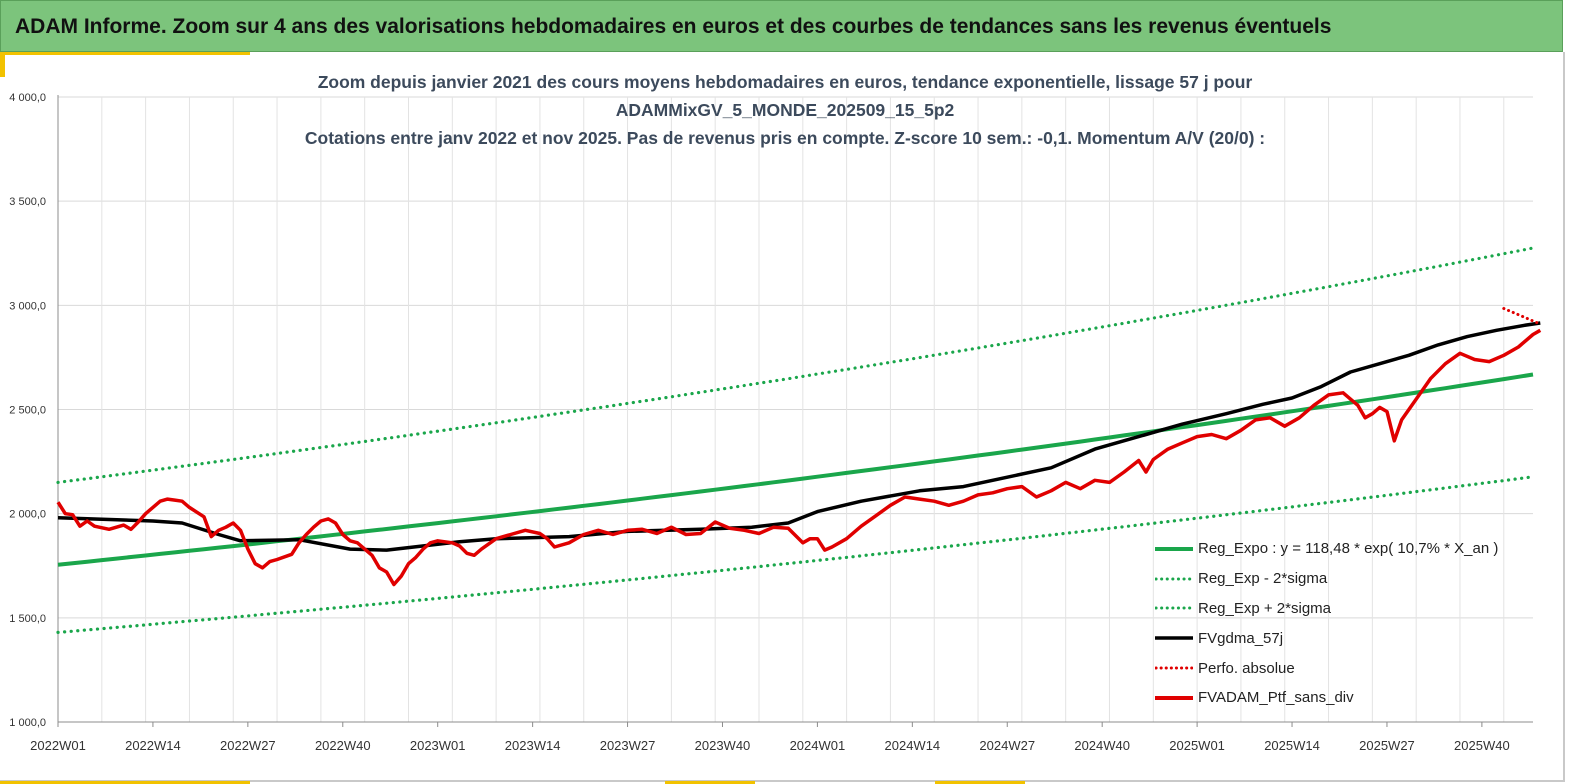 This screenshot has height=784, width=1569. Describe the element at coordinates (782, 781) in the screenshot. I see `frame-bottom-border` at that location.